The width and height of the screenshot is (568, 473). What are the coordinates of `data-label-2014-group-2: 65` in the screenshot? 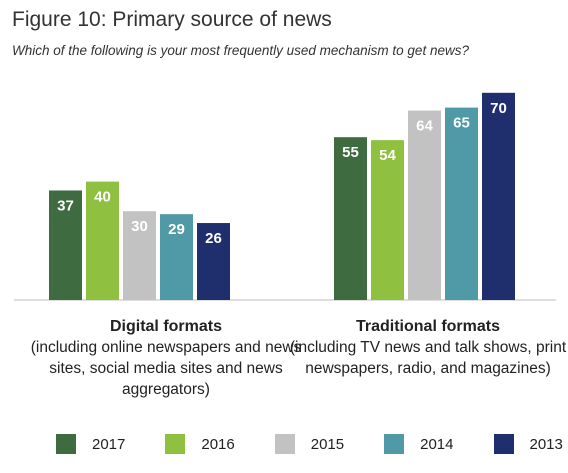 It's located at (461, 123).